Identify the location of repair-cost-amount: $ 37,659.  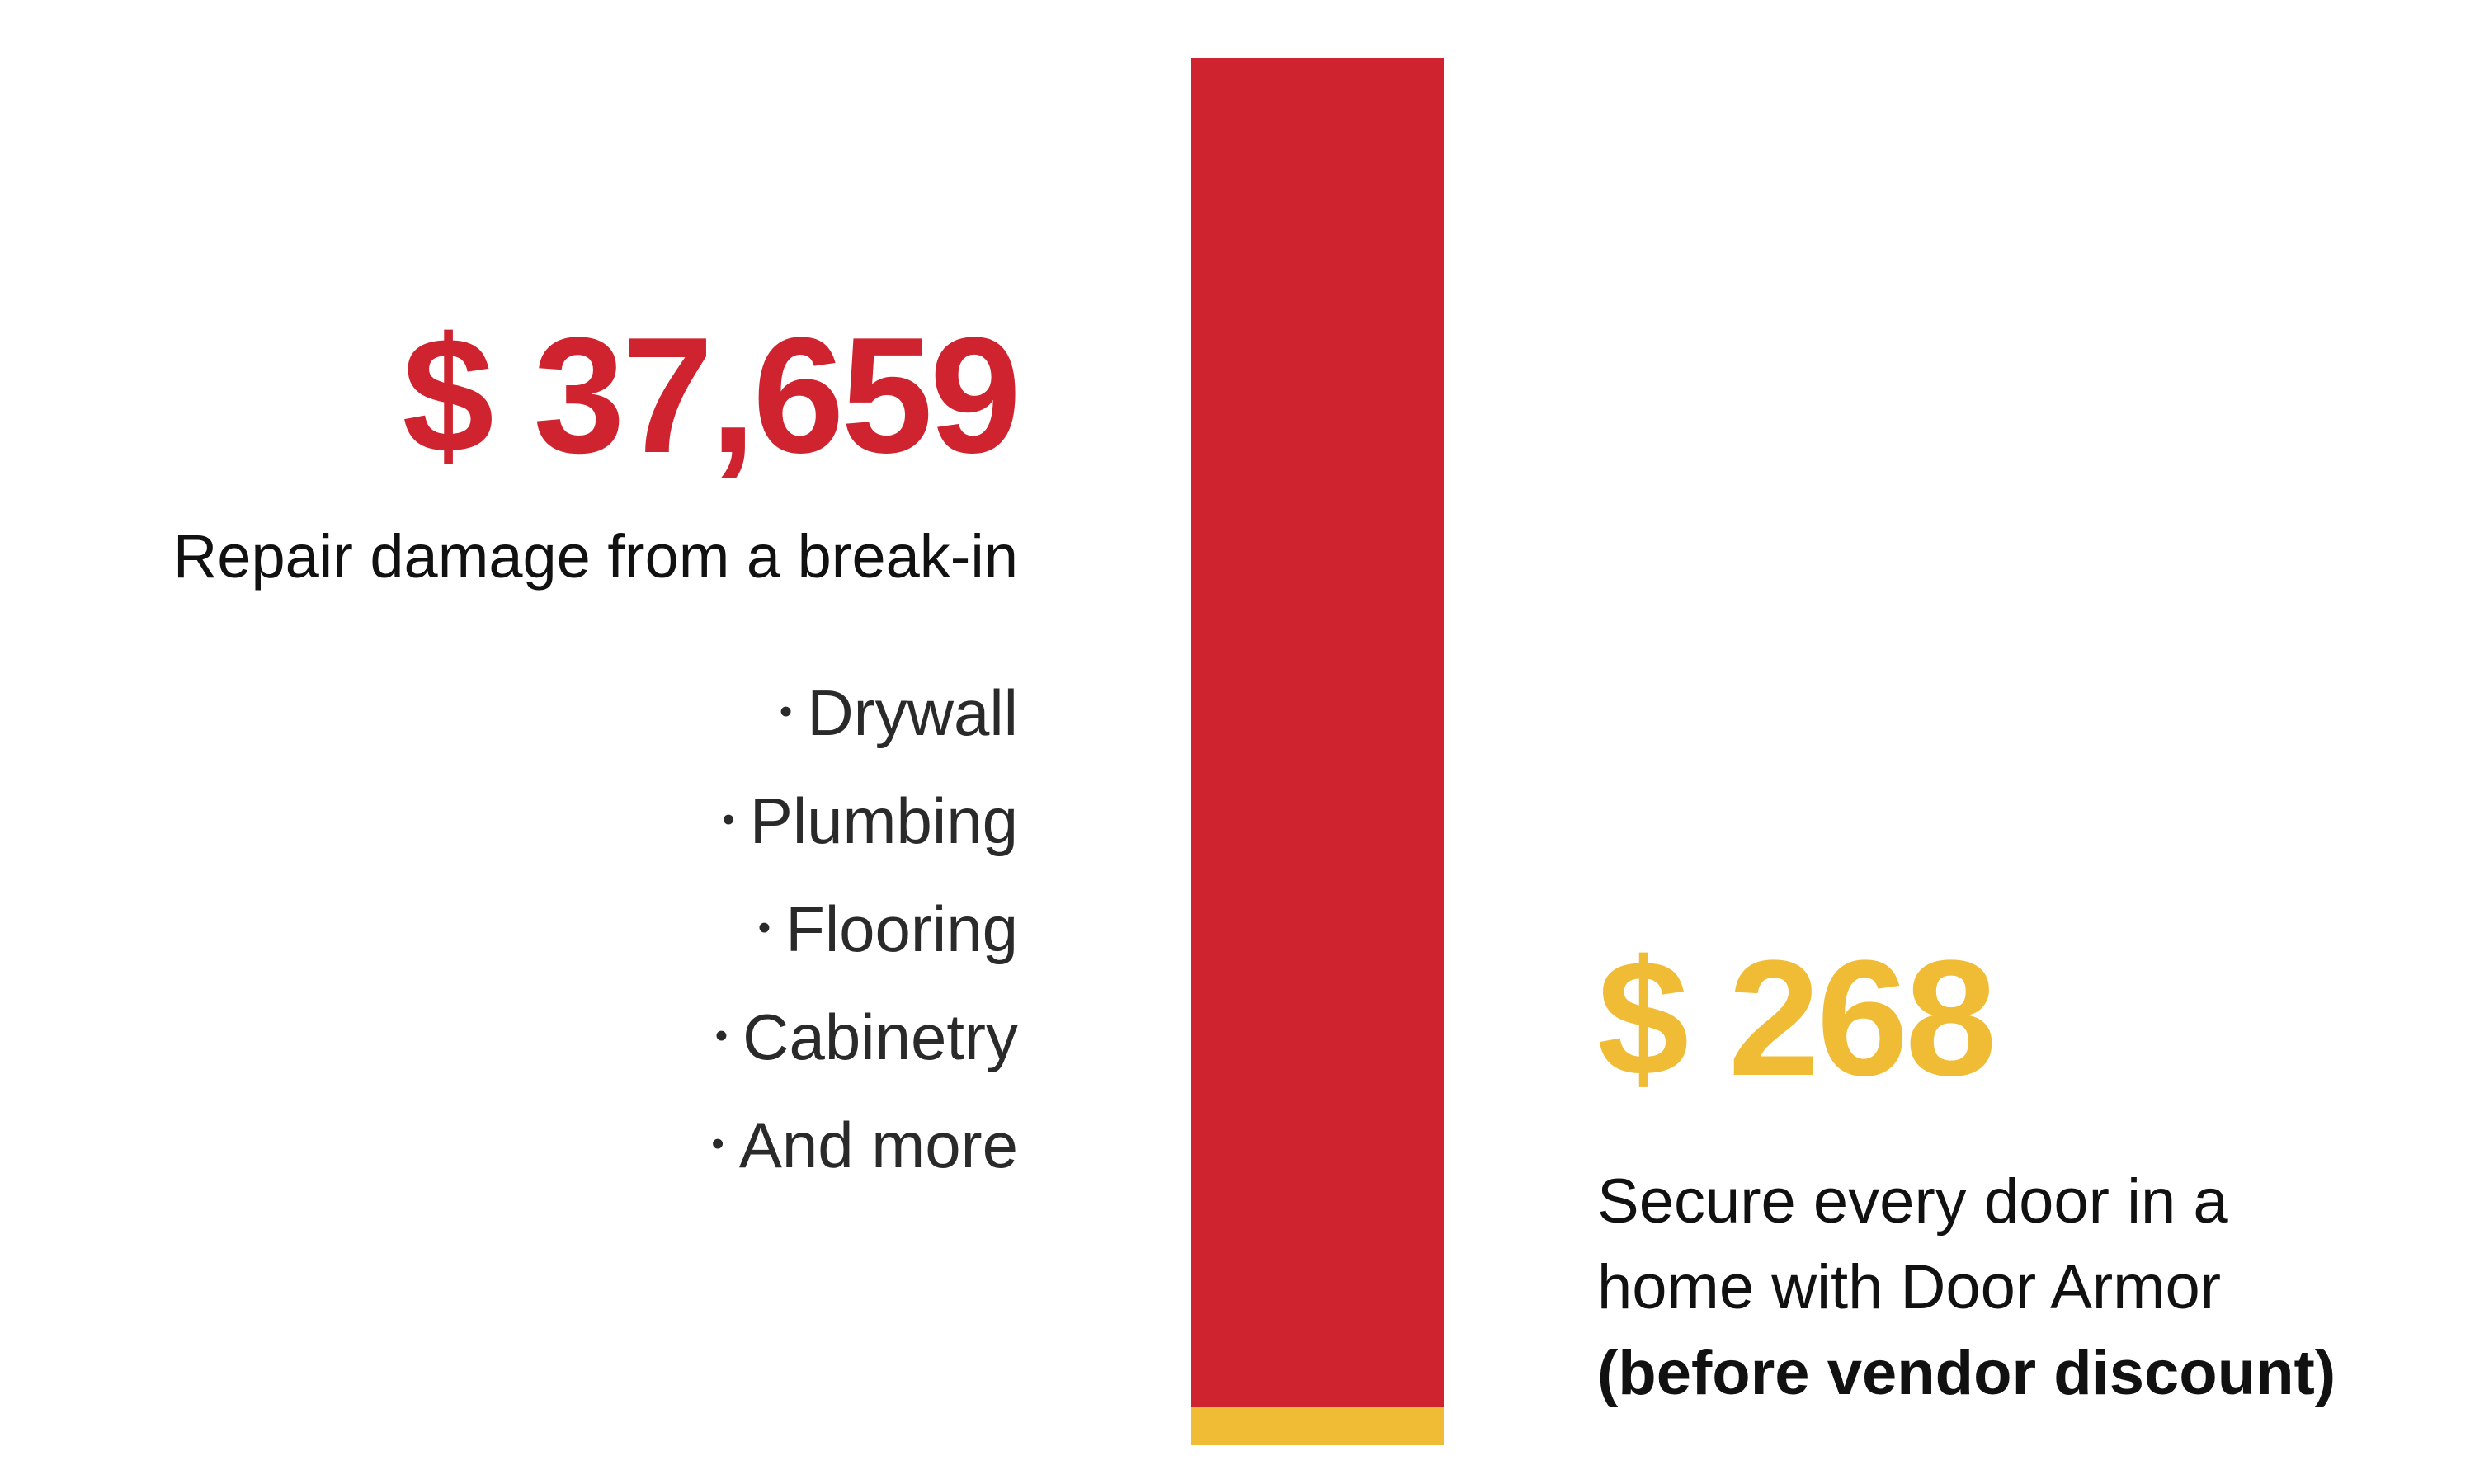
(711, 396).